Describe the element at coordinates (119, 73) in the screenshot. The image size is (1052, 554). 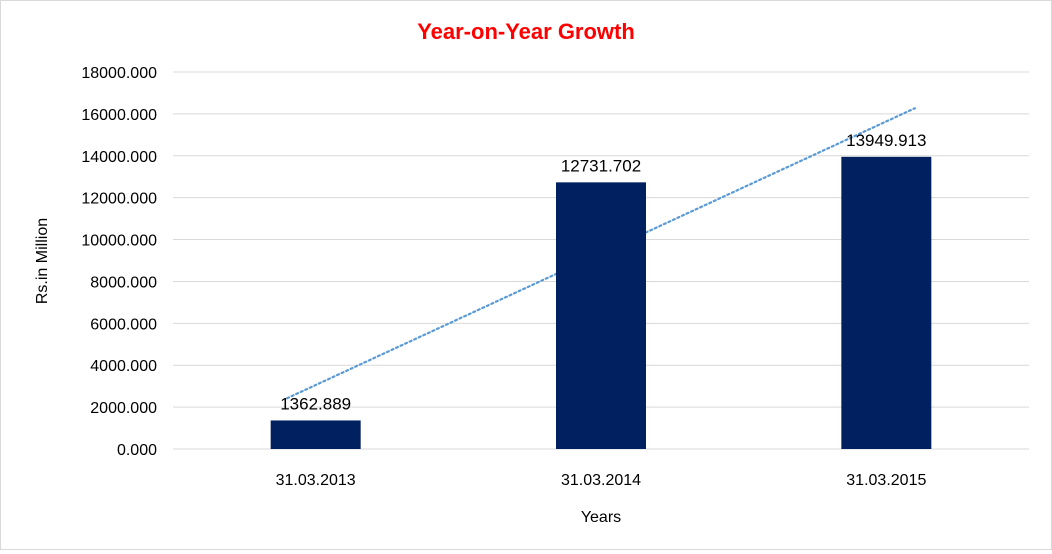
I see `y-tick-label: 18000.000` at that location.